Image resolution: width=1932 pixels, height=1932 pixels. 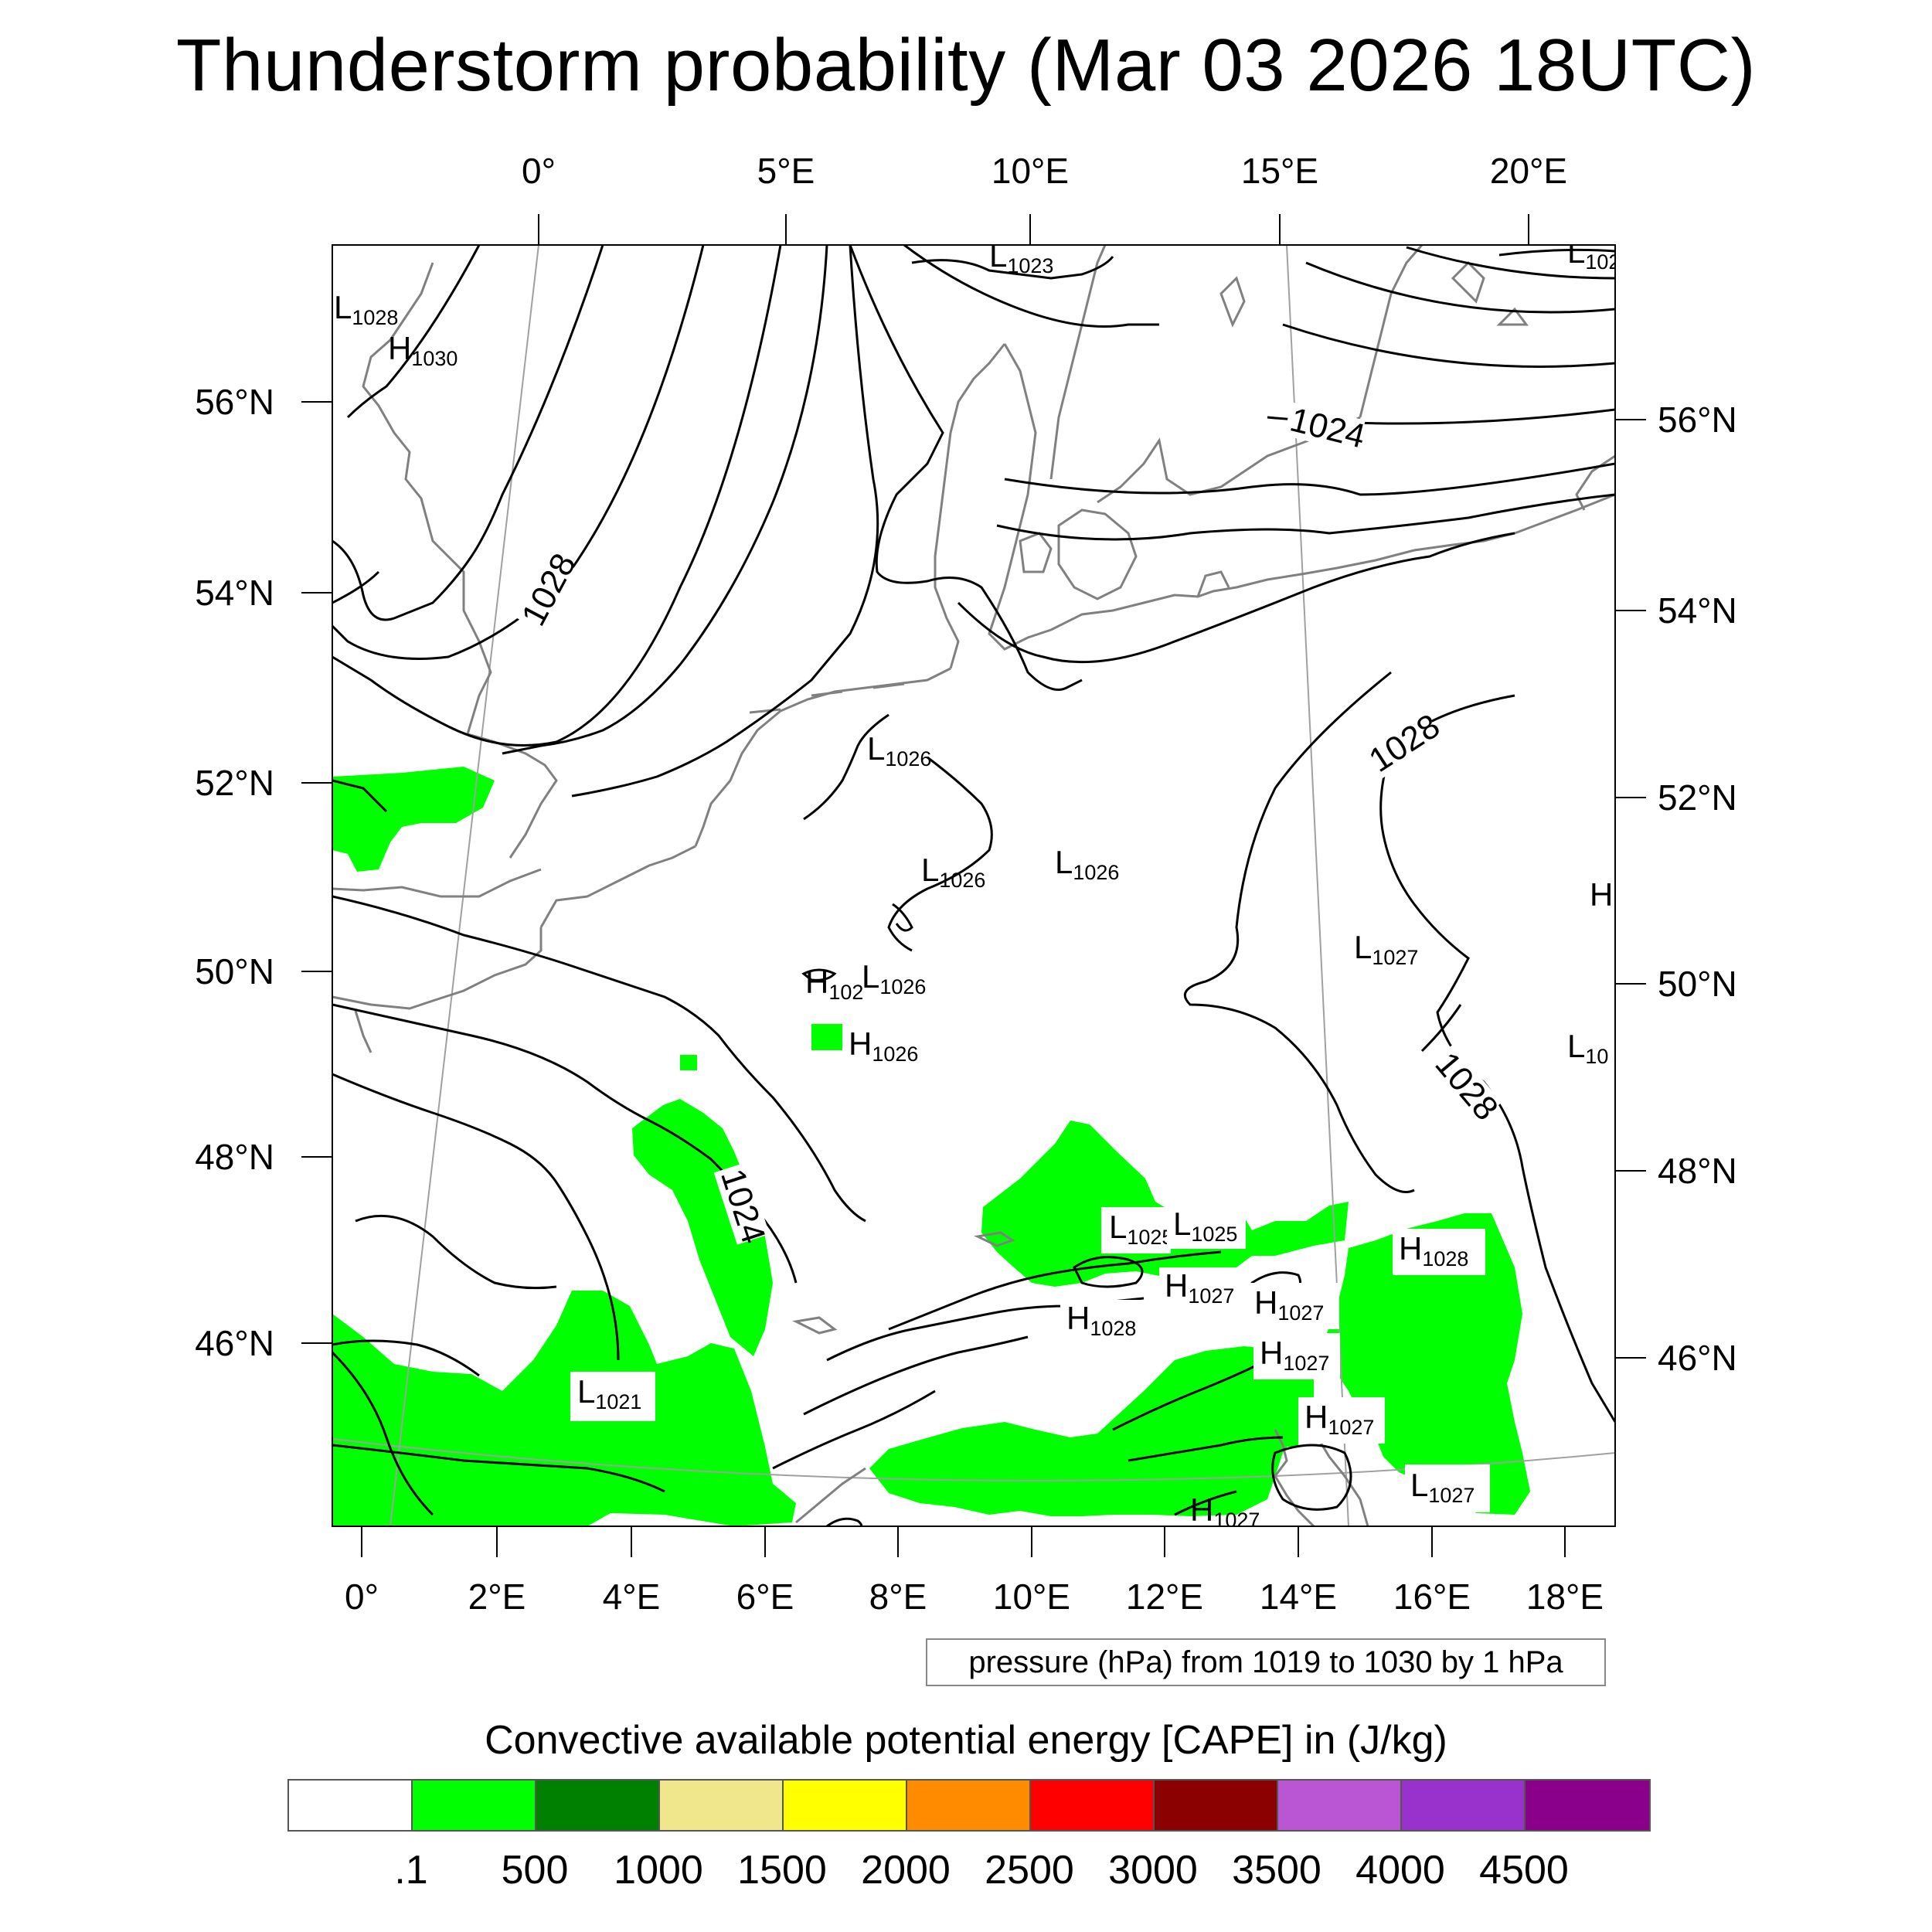 I want to click on colorbar-label: 3500, so click(x=1276, y=1870).